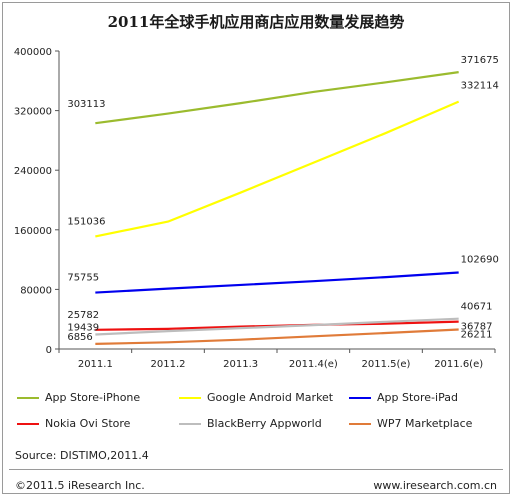  What do you see at coordinates (33, 231) in the screenshot?
I see `y-tick-label: 160000` at bounding box center [33, 231].